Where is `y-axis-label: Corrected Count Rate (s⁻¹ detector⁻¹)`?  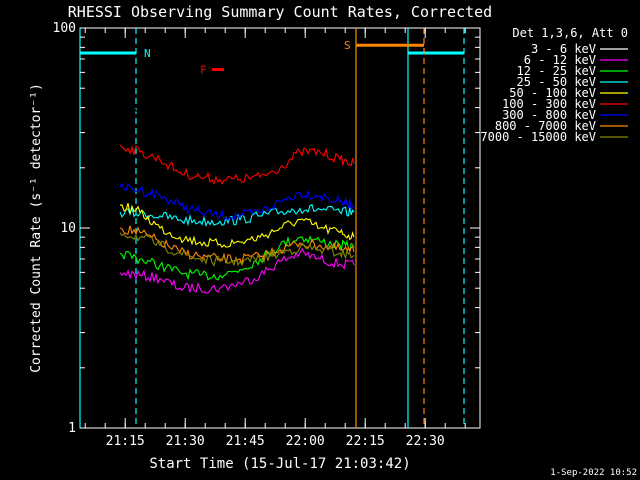 y-axis-label: Corrected Count Rate (s⁻¹ detector⁻¹) is located at coordinates (36, 228).